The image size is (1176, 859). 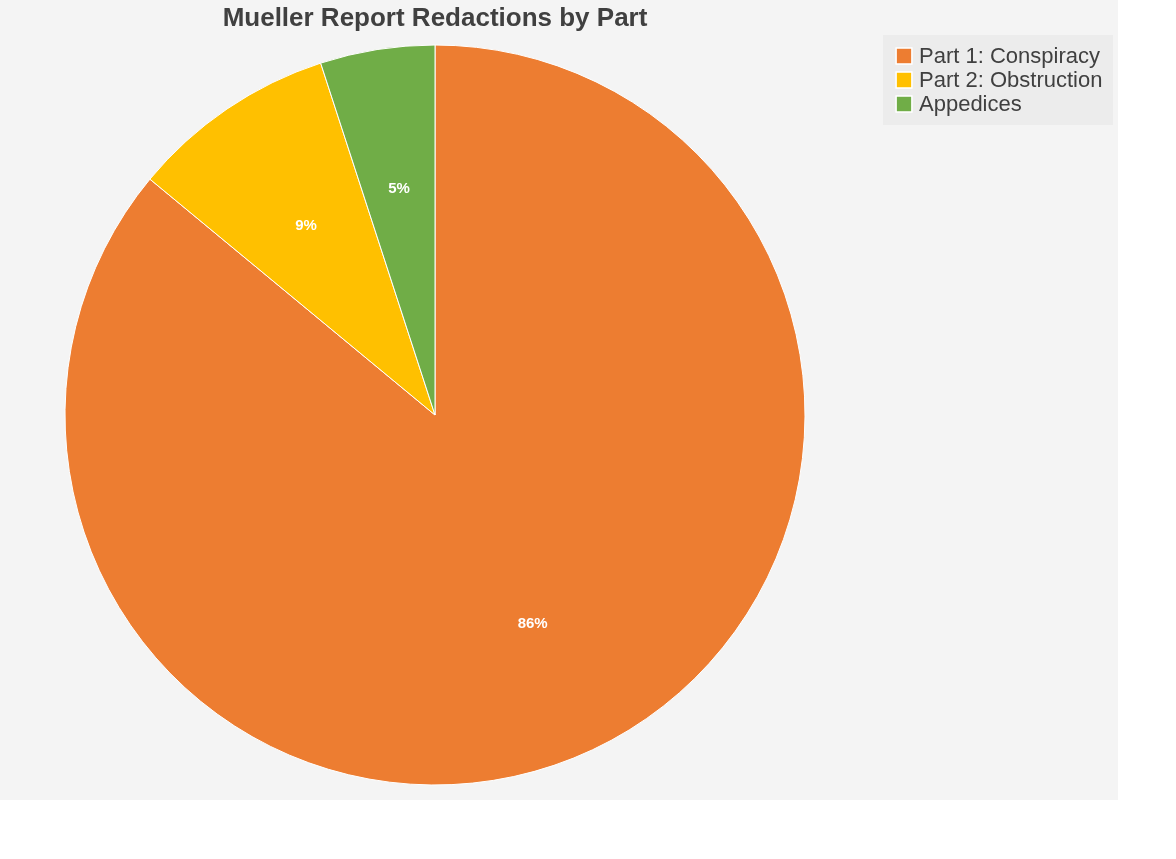 What do you see at coordinates (1011, 79) in the screenshot?
I see `legend-label: Part 2: Obstruction` at bounding box center [1011, 79].